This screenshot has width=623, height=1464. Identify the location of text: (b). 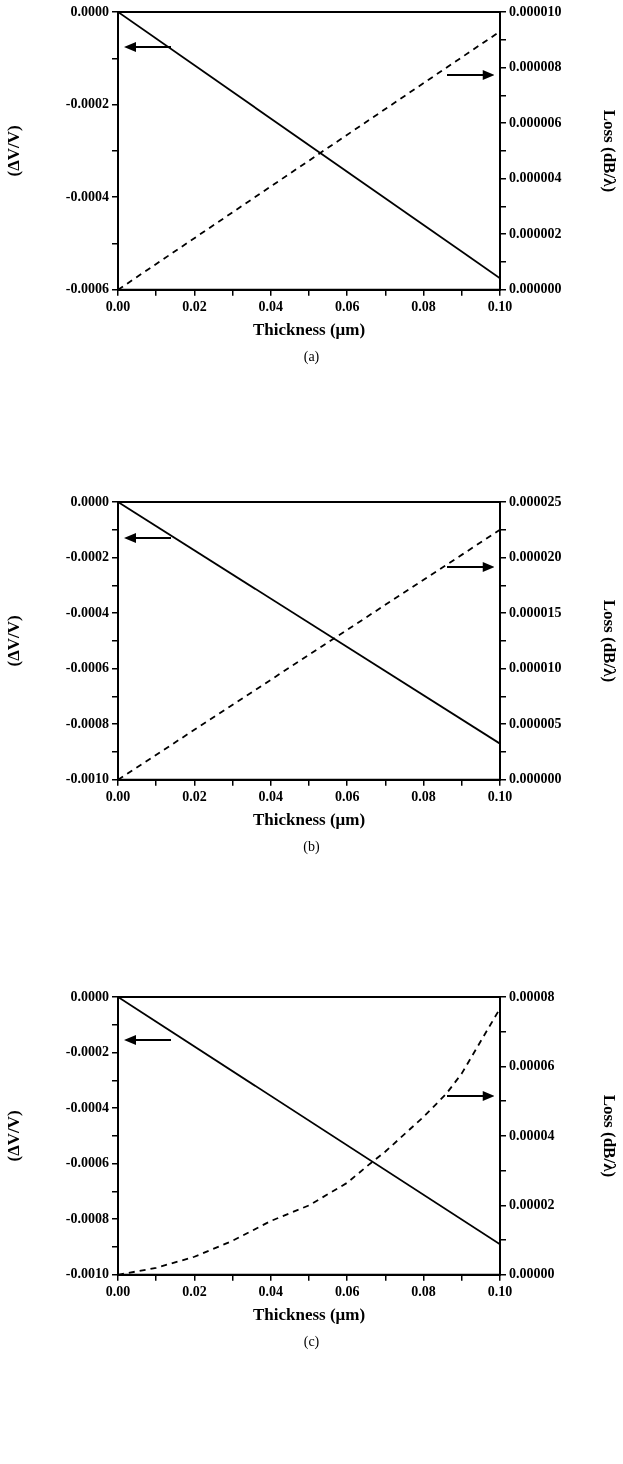
(311, 847).